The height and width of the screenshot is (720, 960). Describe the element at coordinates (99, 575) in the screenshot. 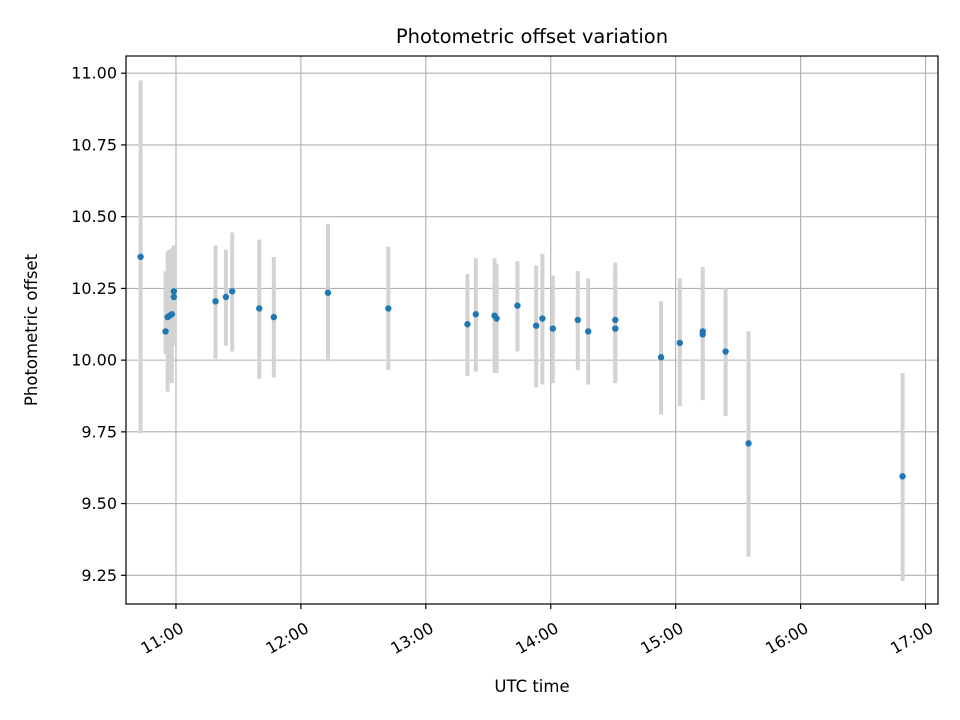

I see `y-tick-label: 9.25` at that location.